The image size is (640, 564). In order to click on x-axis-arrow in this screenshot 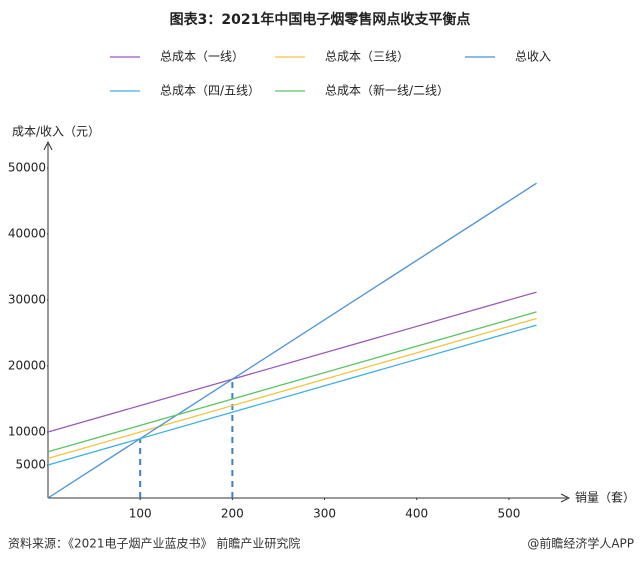, I will do `click(565, 498)`.